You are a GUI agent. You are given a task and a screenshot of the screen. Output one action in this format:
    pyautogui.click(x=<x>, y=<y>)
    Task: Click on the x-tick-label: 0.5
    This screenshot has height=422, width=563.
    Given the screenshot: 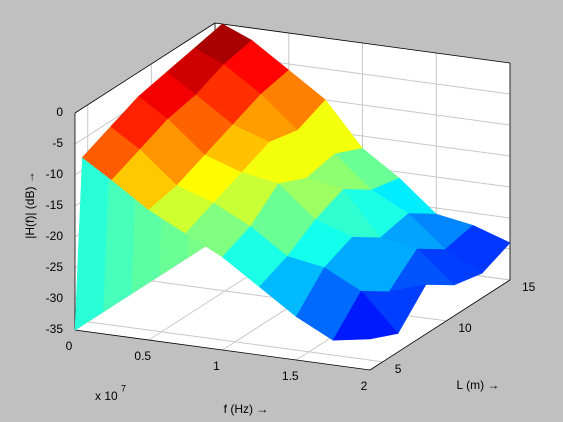 What is the action you would take?
    pyautogui.click(x=142, y=356)
    